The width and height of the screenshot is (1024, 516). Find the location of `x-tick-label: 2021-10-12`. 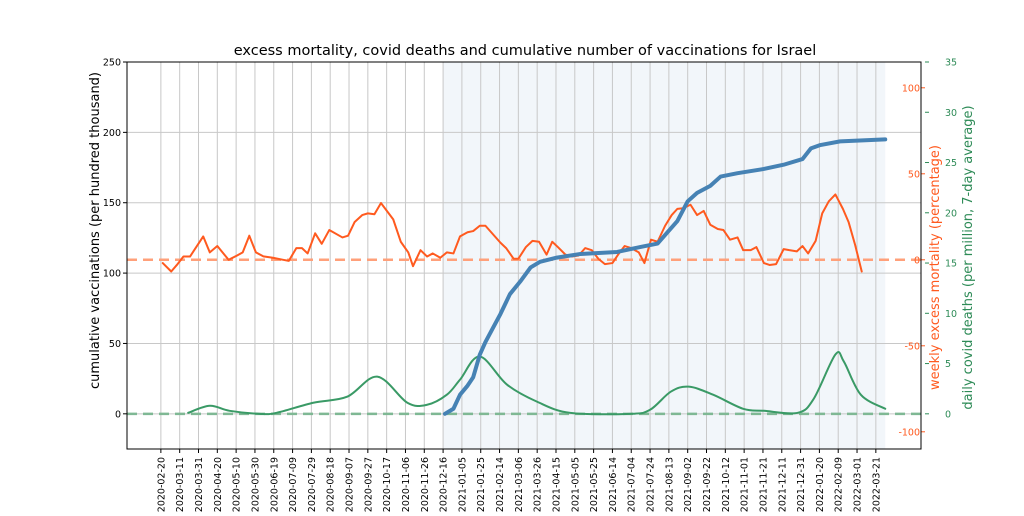

x-tick-label: 2021-10-12 is located at coordinates (726, 484).